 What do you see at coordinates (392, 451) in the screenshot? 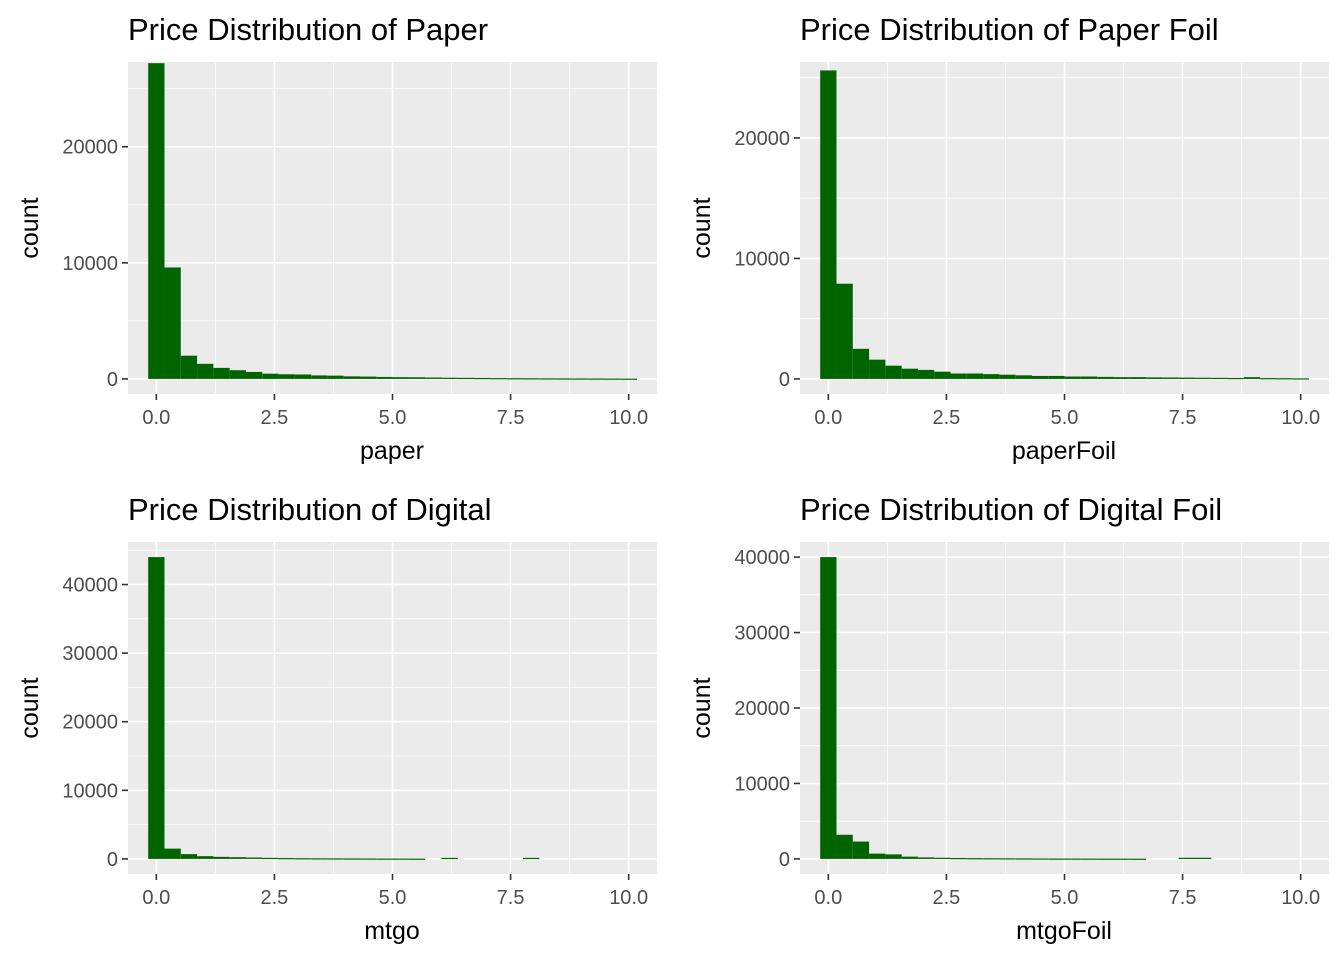
I see `x-axis-title: paper` at bounding box center [392, 451].